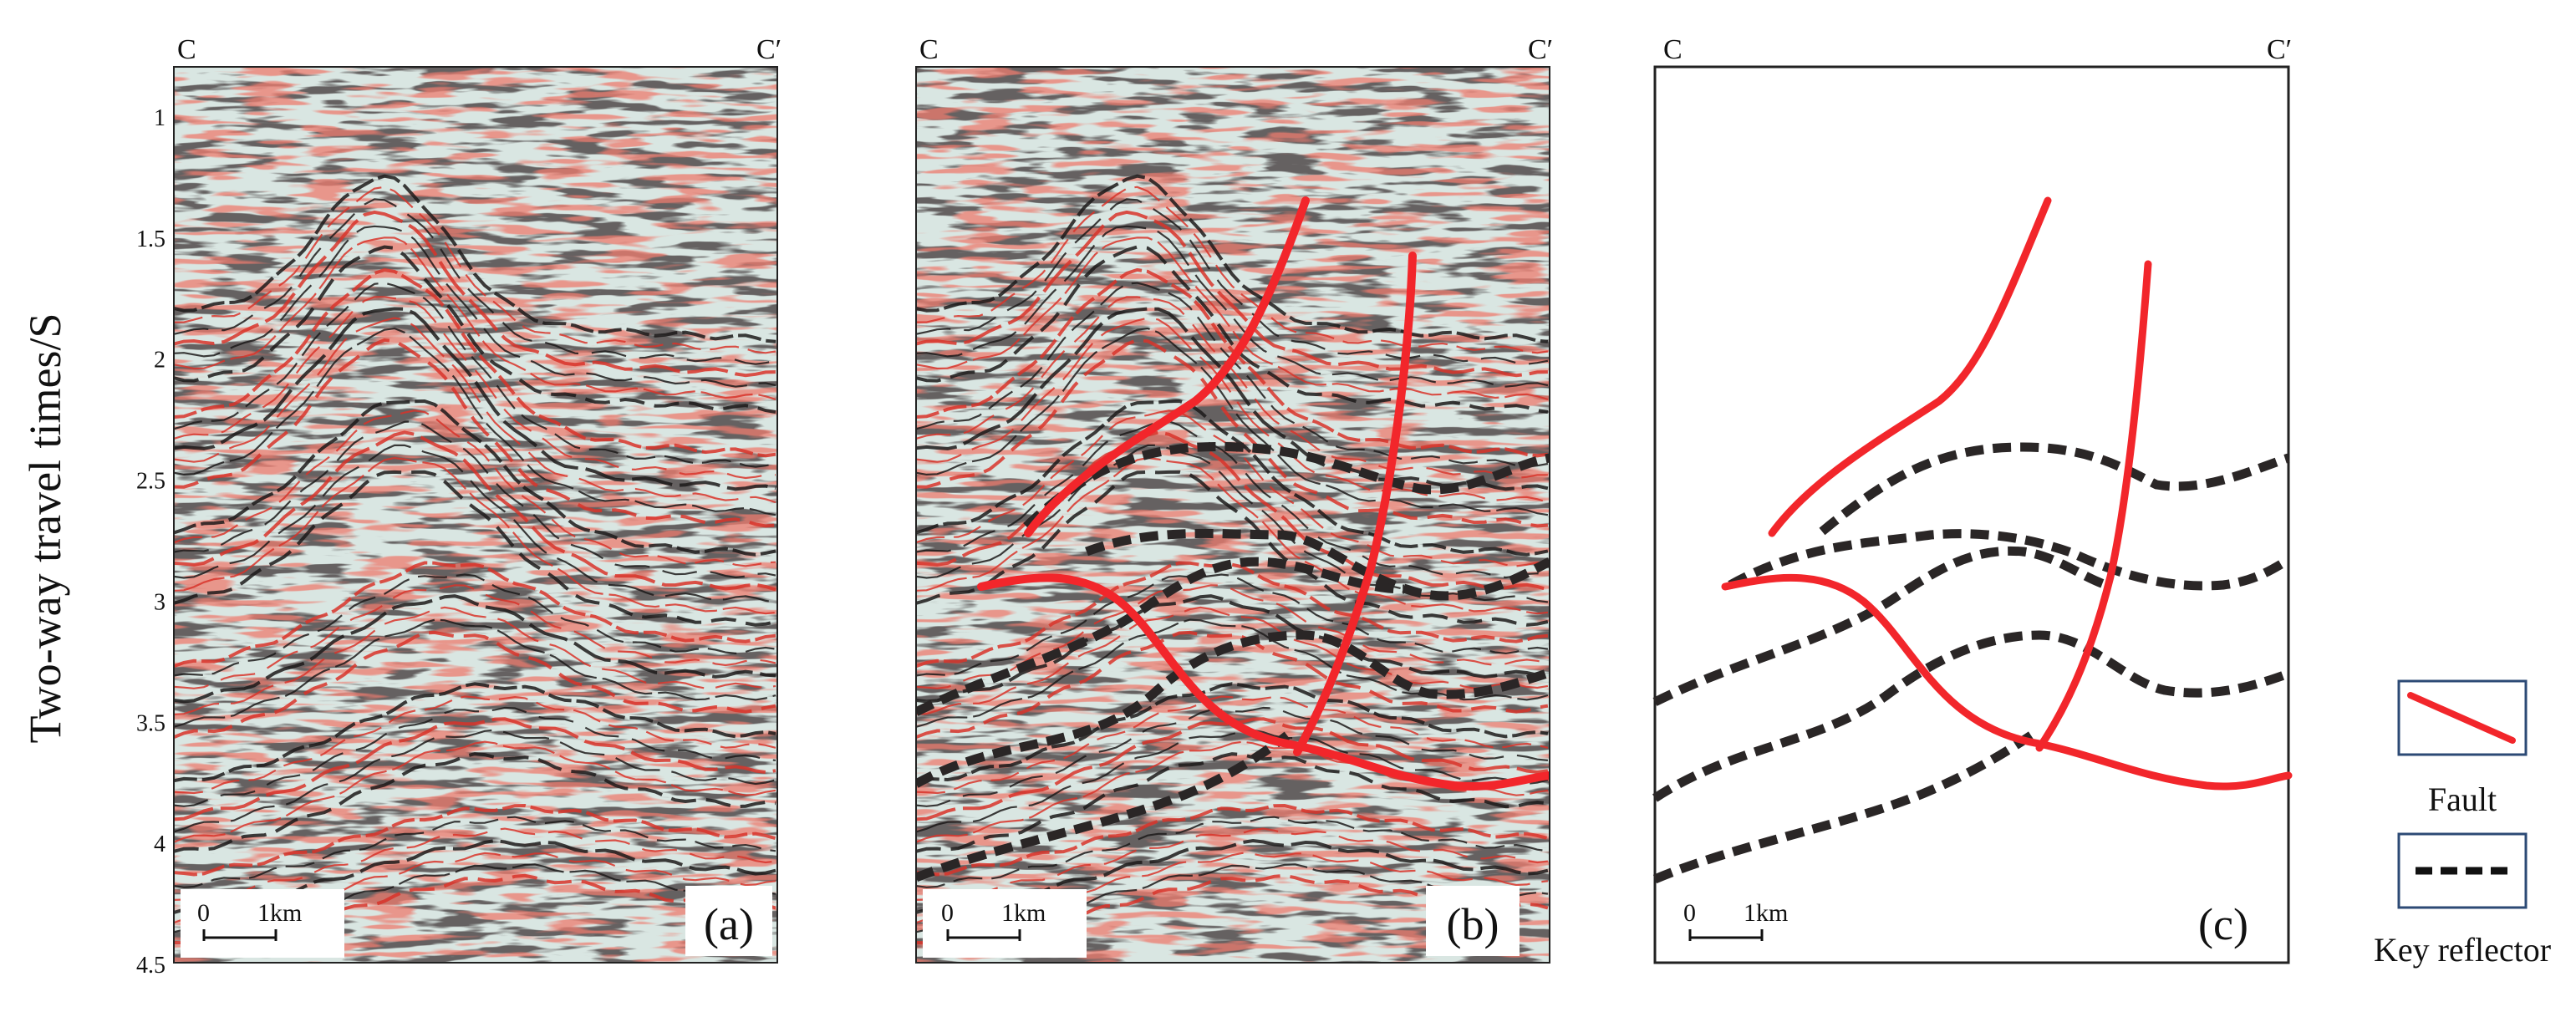  I want to click on panel-a-right-label: C′, so click(768, 49).